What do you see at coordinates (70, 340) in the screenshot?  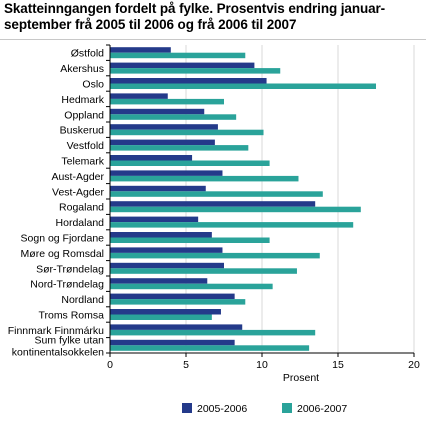 I see `category-label-line: Sum fylke utan` at bounding box center [70, 340].